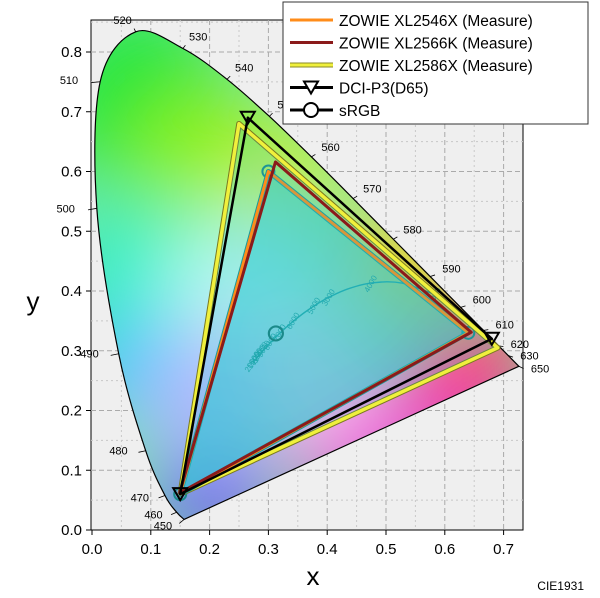  Describe the element at coordinates (163, 526) in the screenshot. I see `wavelength-label: 450` at that location.